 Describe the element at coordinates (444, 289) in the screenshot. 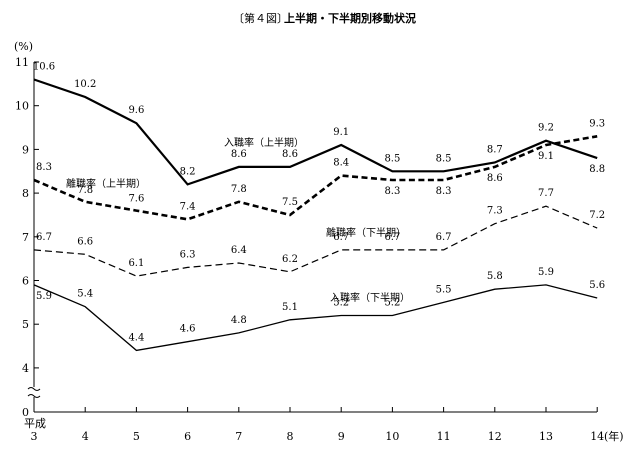

I see `data-label: 5.5` at that location.